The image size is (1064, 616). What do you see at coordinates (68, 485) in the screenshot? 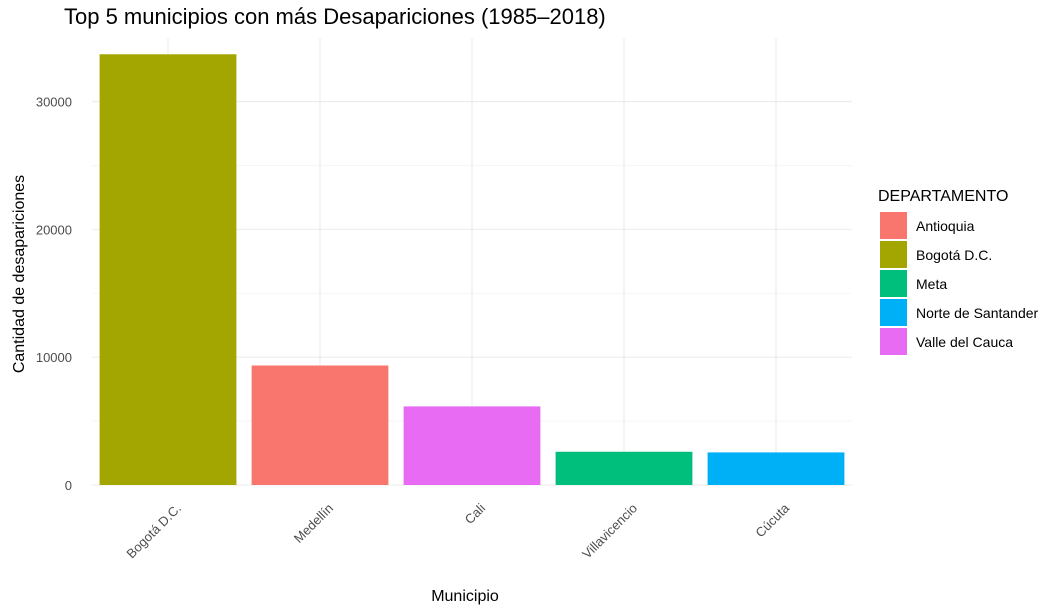
I see `y-tick-label: 0` at bounding box center [68, 485].